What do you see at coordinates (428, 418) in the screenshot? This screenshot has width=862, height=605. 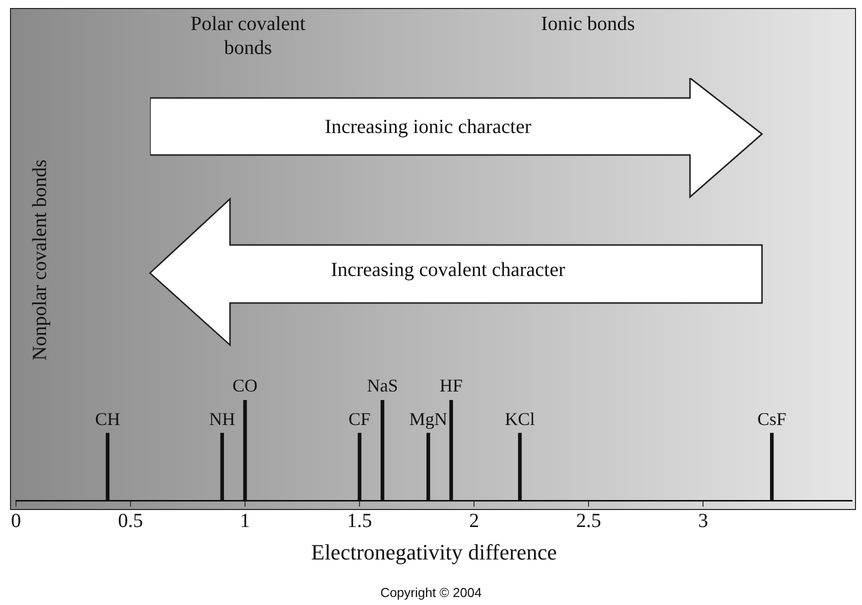 I see `annotation: MgN` at bounding box center [428, 418].